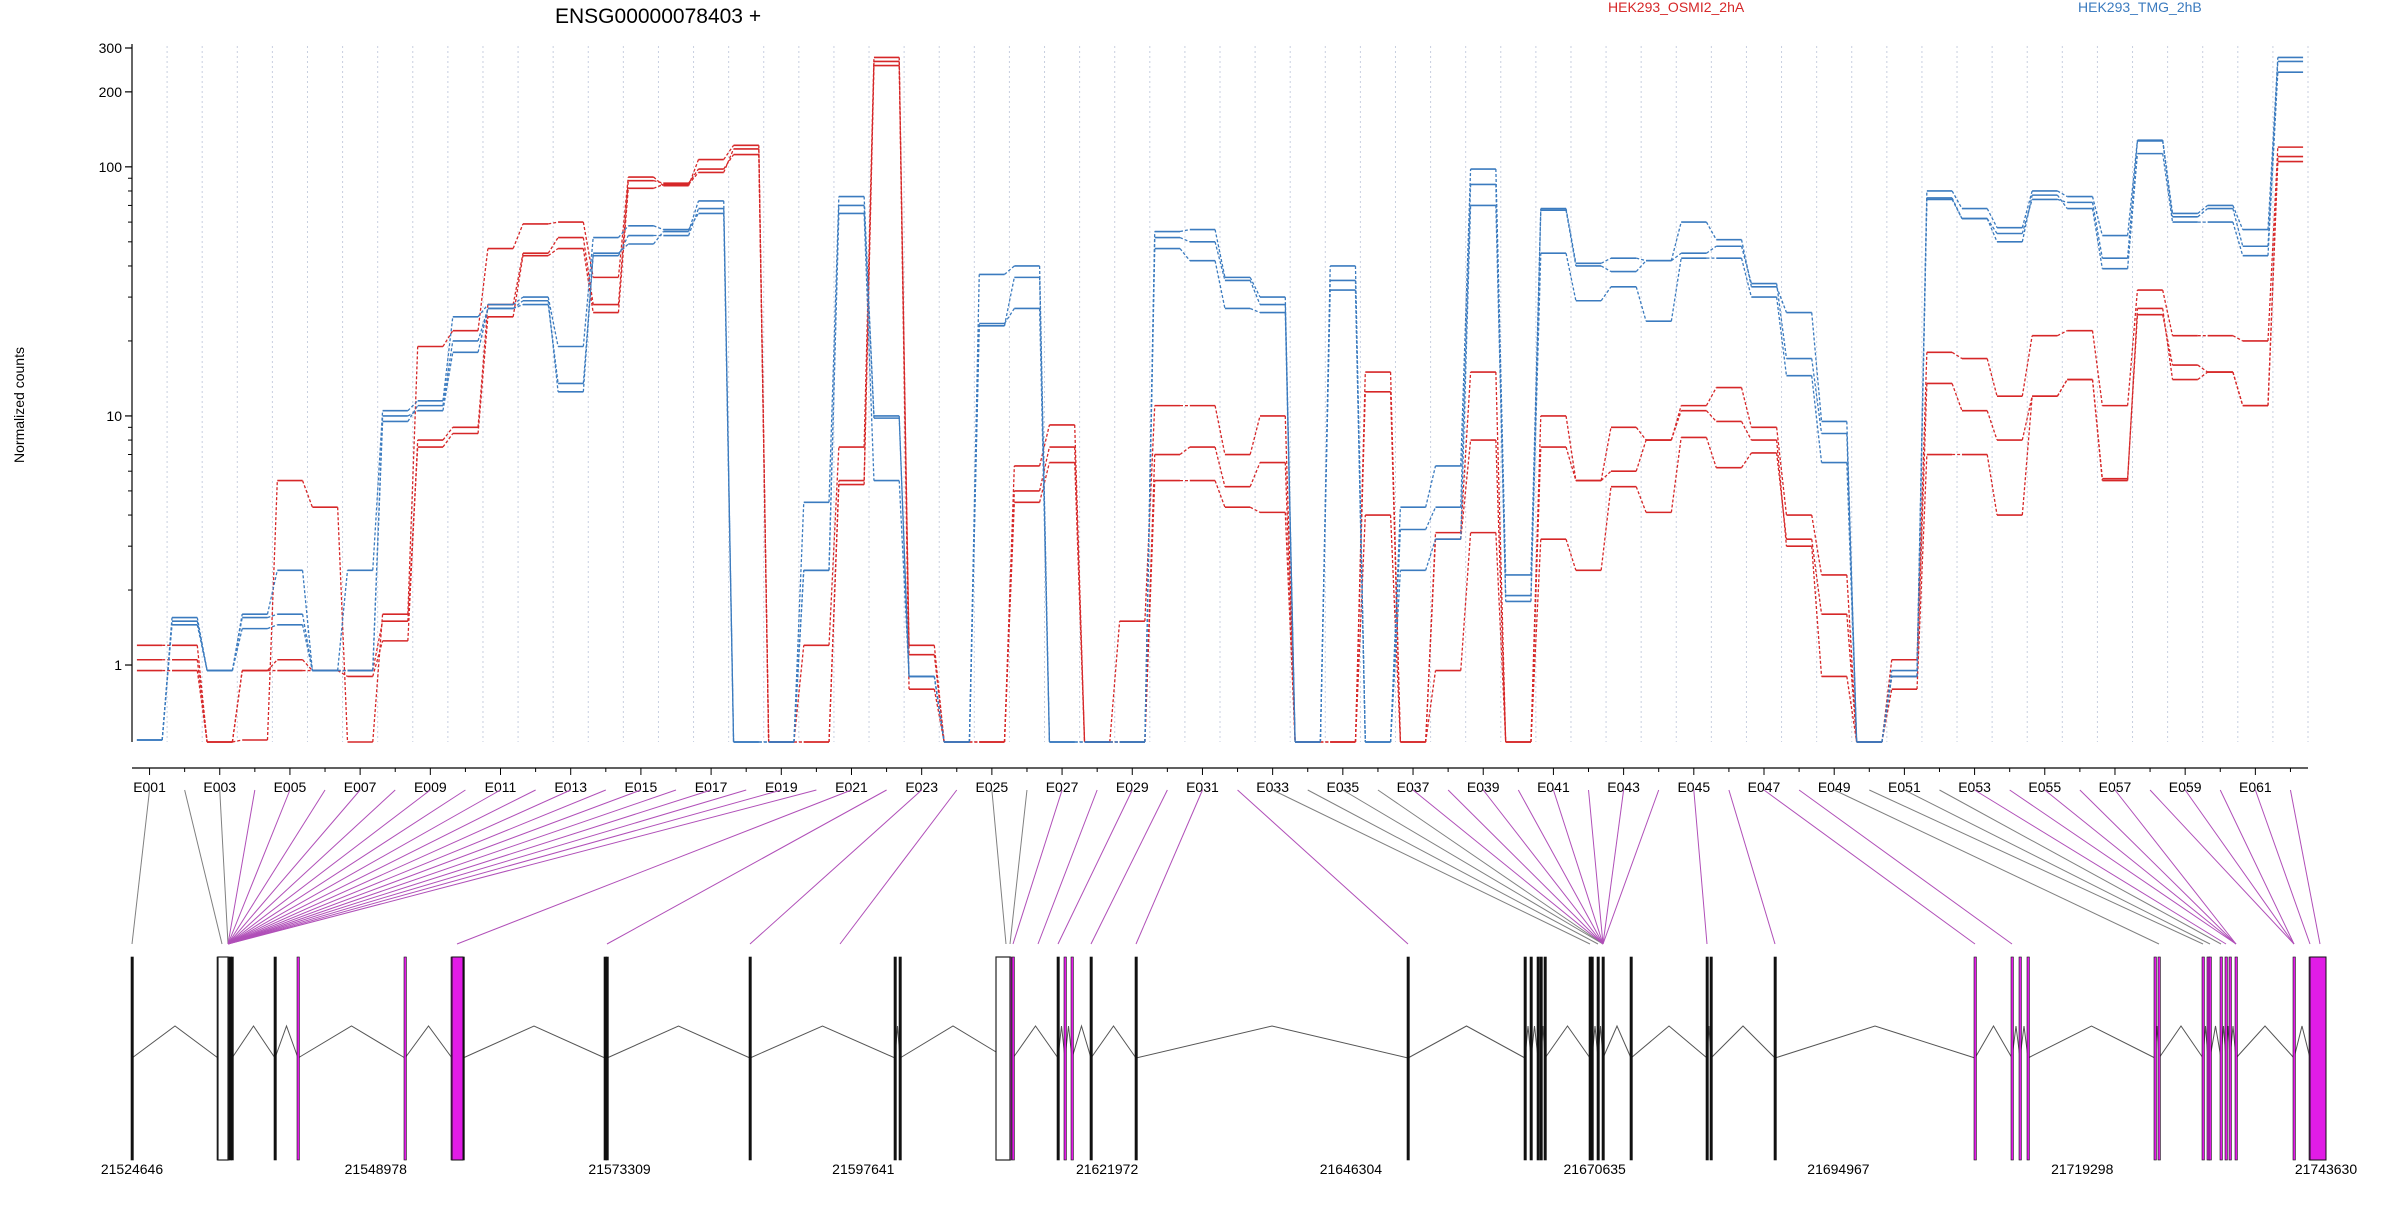 This screenshot has height=1205, width=2400. What do you see at coordinates (149, 787) in the screenshot?
I see `x-tick-label: E001` at bounding box center [149, 787].